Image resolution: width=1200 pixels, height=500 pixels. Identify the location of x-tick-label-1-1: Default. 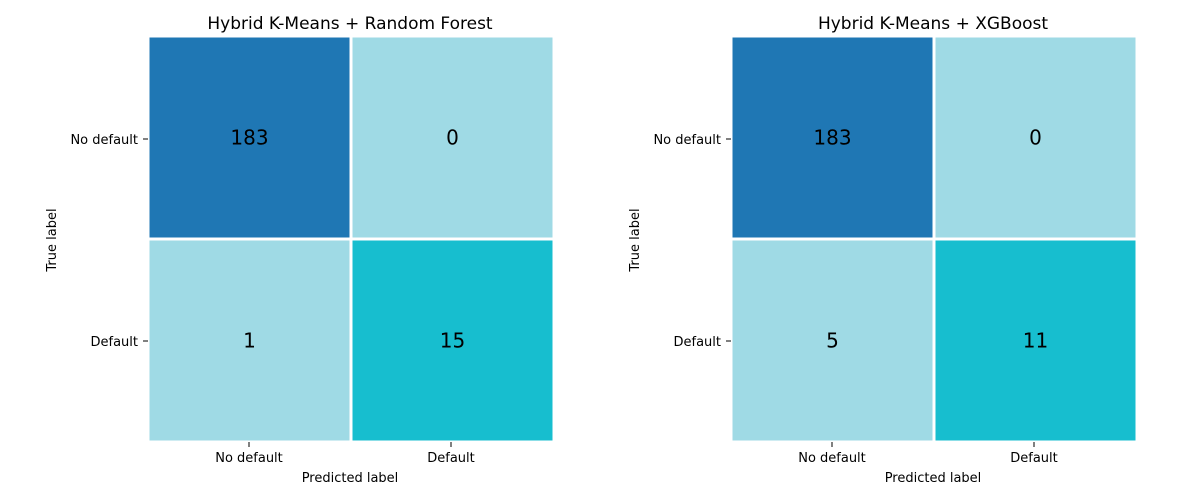
(451, 458).